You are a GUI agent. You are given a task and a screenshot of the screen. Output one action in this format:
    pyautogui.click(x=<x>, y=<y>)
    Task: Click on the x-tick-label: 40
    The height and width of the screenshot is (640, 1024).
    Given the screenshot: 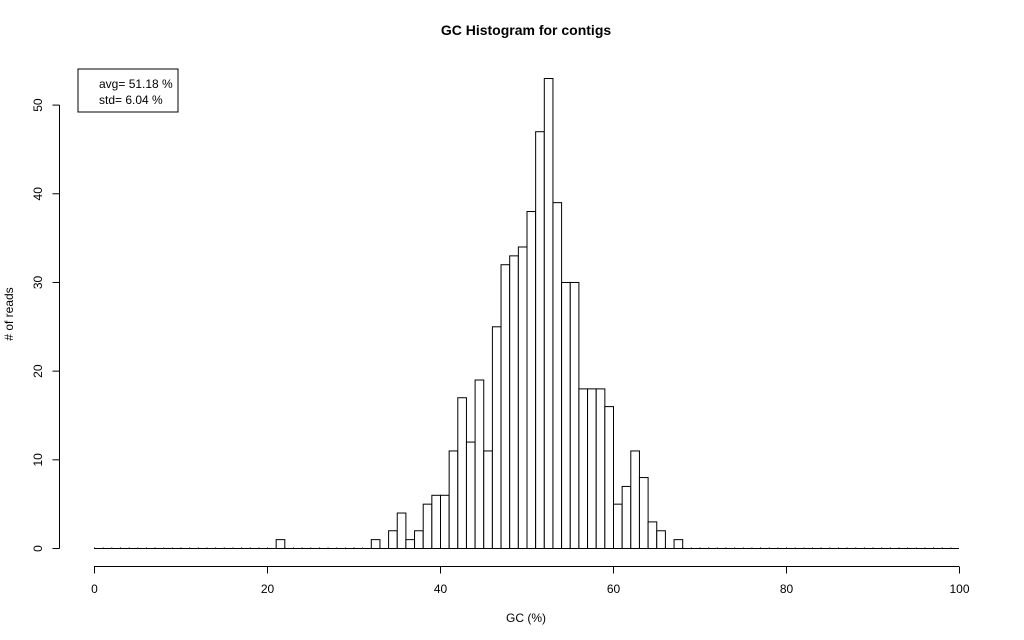 What is the action you would take?
    pyautogui.click(x=441, y=589)
    